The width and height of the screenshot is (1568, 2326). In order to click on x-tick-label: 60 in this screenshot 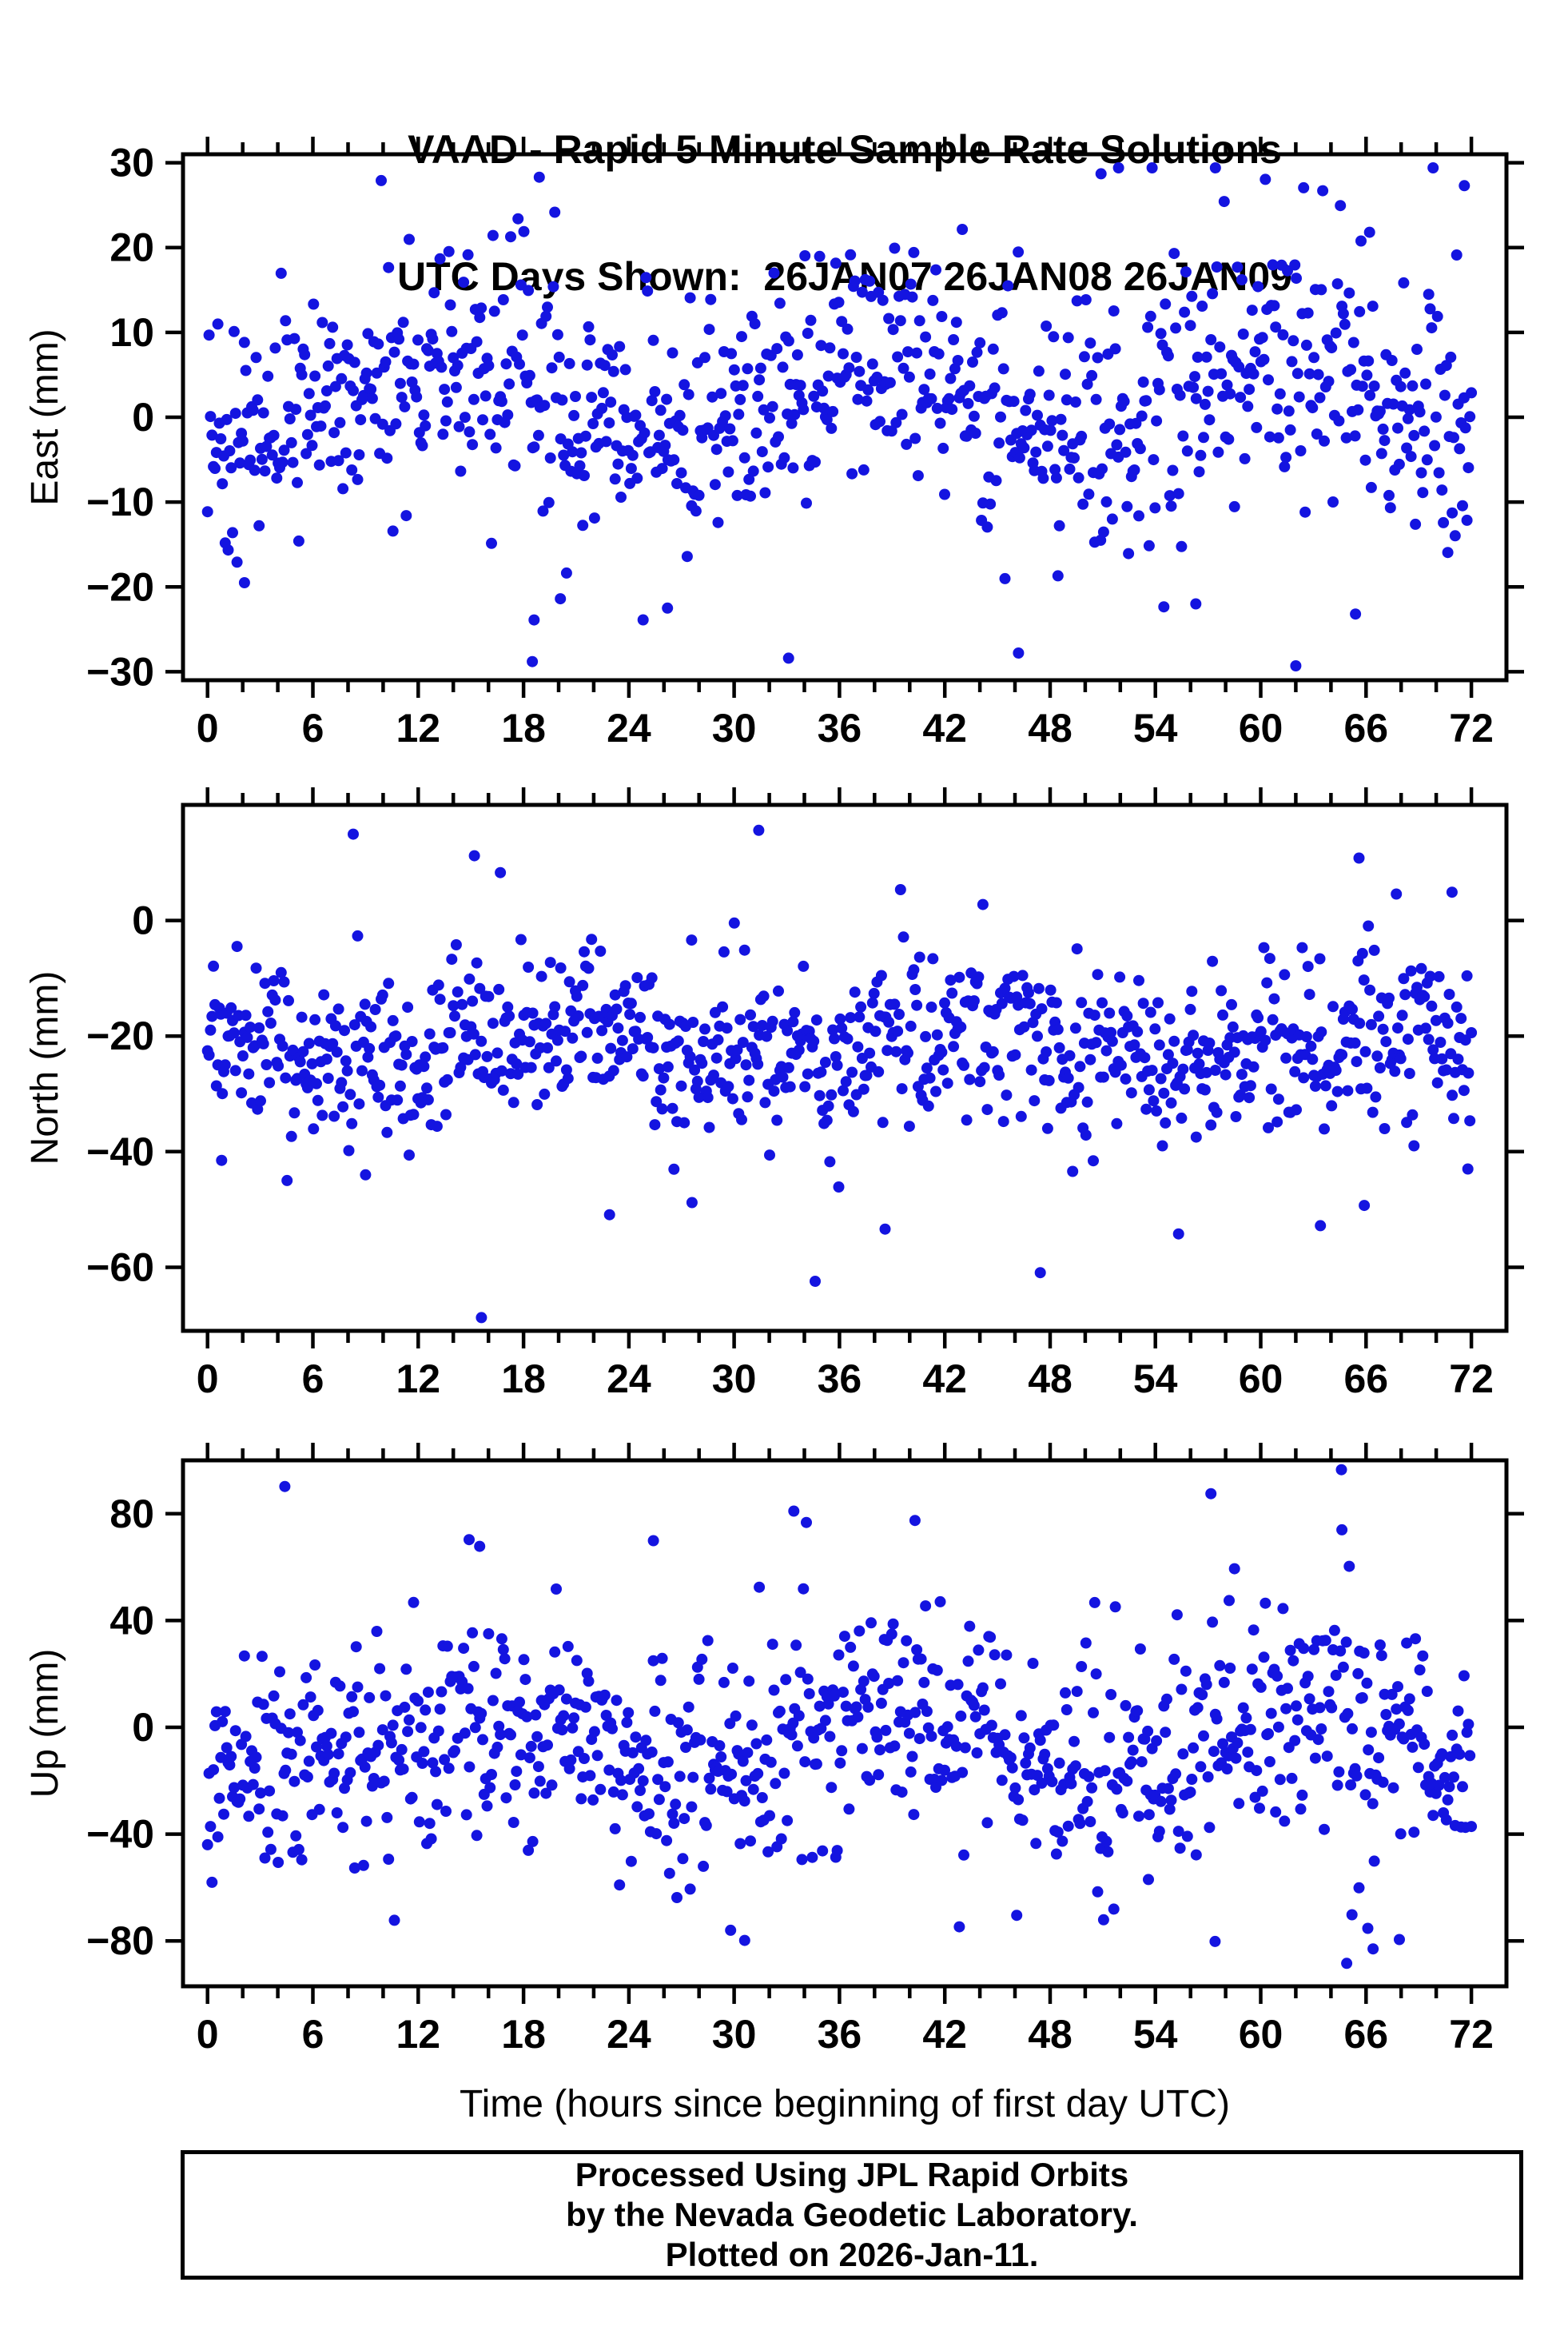, I will do `click(1261, 1378)`.